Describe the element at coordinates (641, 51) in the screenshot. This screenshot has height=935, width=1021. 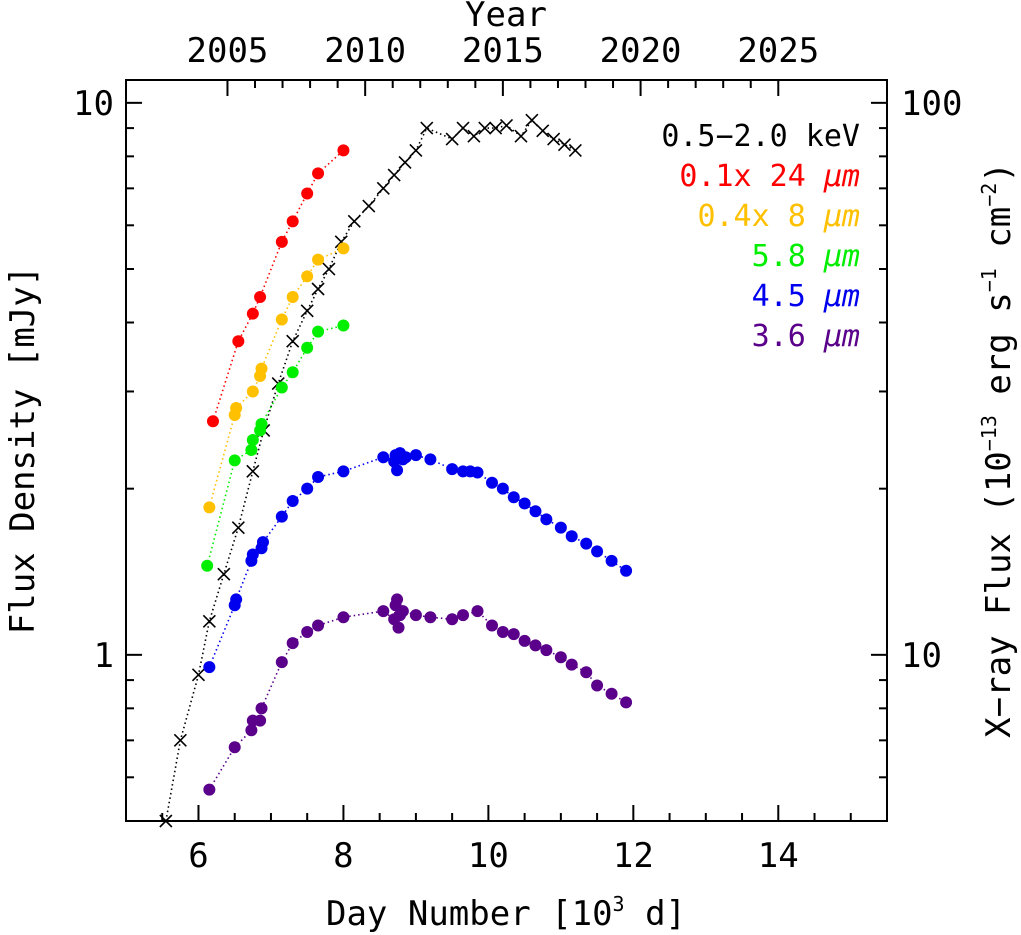
I see `top-tick-label: 2020` at that location.